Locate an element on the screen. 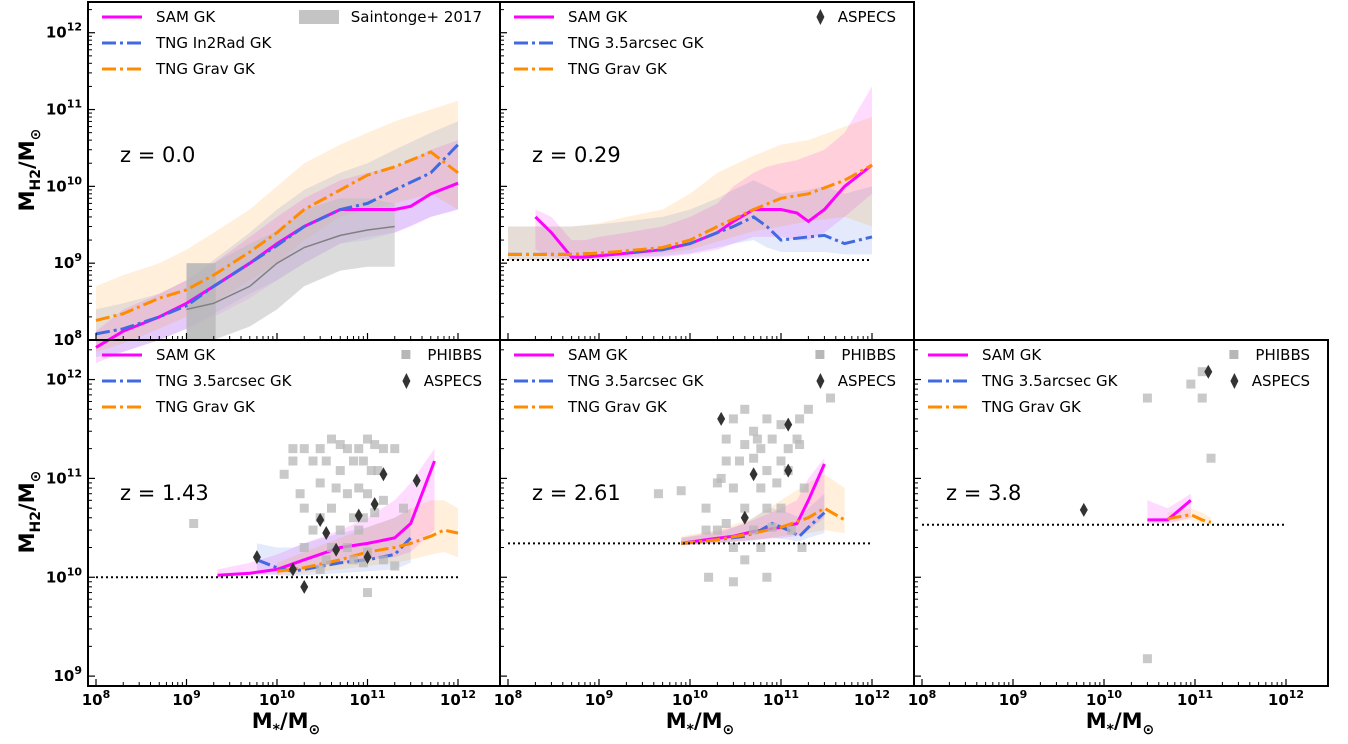  y-tick-label: 108 is located at coordinates (67, 338).